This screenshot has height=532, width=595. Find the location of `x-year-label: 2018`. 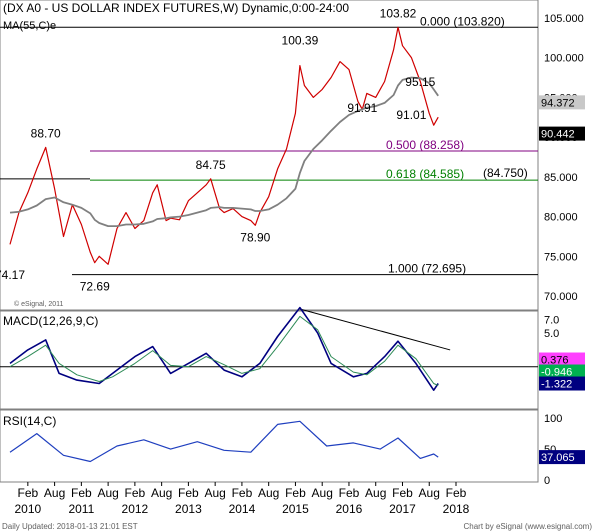

x-year-label: 2018 is located at coordinates (456, 509).